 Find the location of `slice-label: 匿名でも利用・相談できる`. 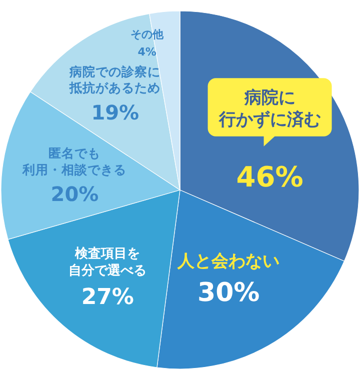

slice-label: 匿名でも利用・相談できる is located at coordinates (74, 161).